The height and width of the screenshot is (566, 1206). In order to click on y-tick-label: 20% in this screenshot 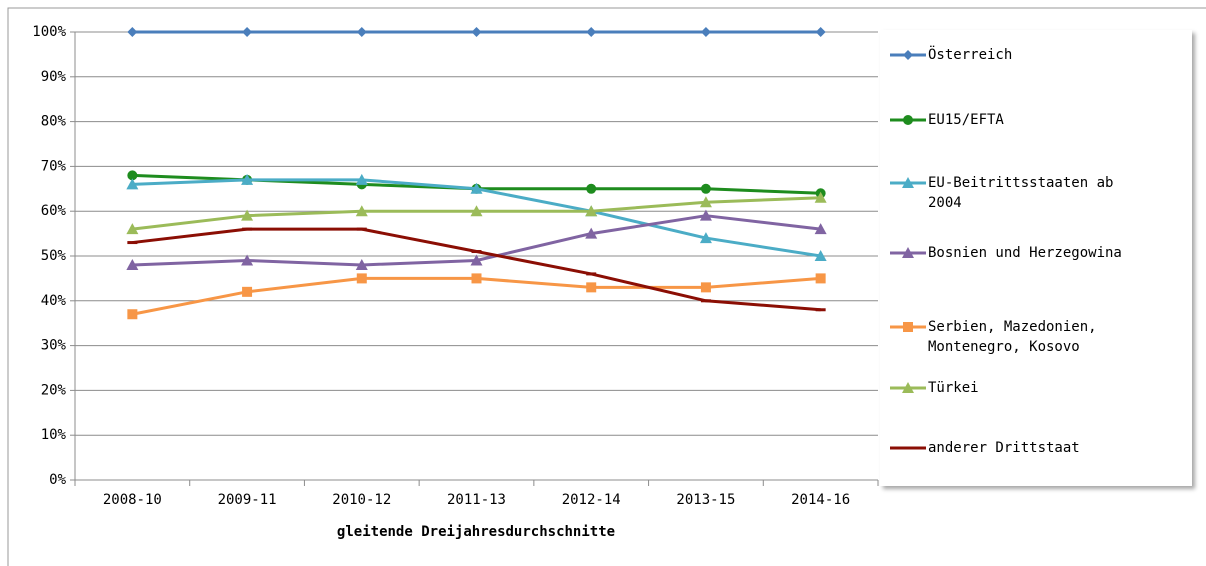, I will do `click(54, 390)`.